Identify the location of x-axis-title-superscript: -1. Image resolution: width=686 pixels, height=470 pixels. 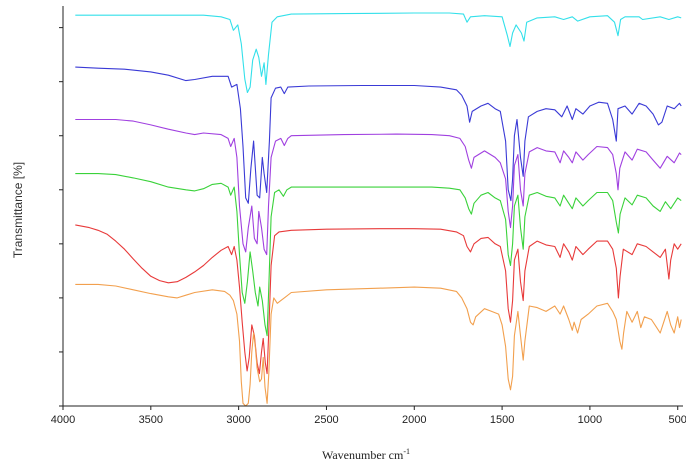
(406, 451).